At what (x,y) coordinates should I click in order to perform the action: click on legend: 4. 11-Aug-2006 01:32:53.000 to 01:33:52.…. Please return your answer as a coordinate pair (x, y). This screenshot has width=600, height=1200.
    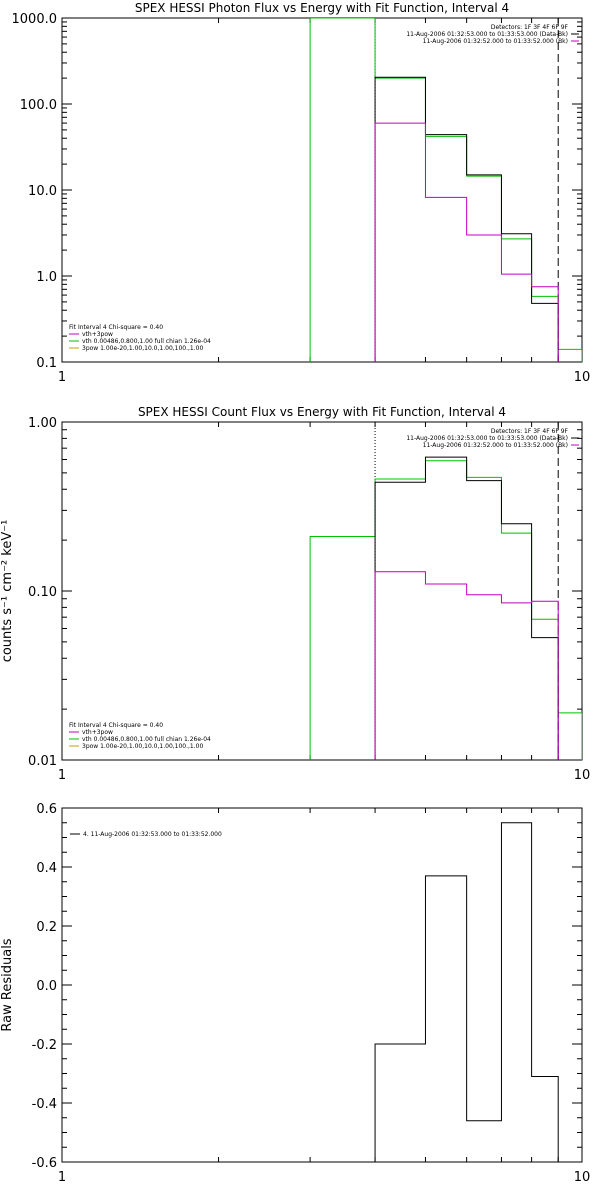
    Looking at the image, I should click on (146, 834).